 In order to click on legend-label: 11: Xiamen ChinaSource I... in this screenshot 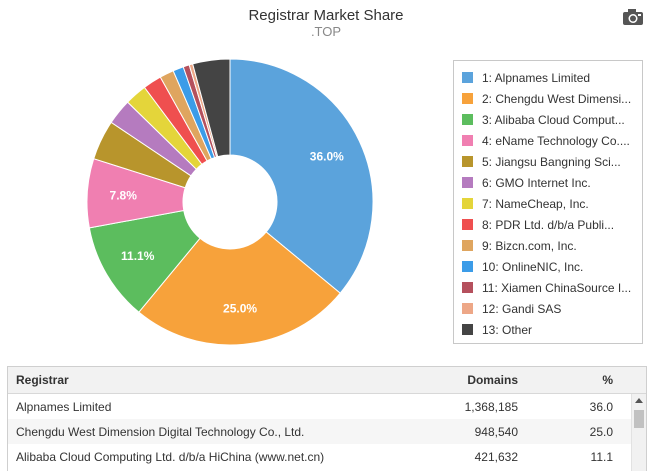, I will do `click(557, 287)`.